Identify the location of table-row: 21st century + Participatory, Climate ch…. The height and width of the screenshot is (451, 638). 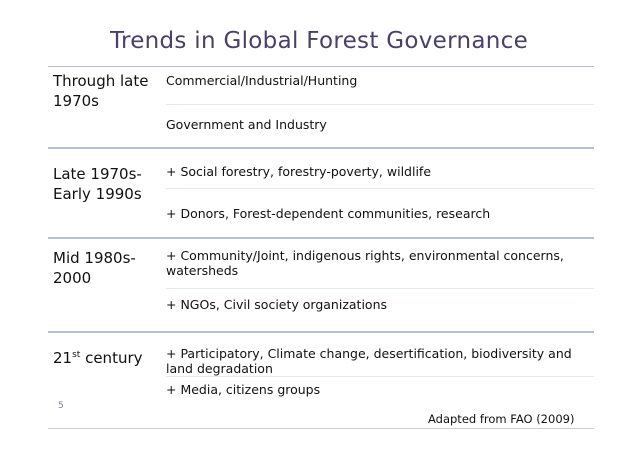
(321, 367).